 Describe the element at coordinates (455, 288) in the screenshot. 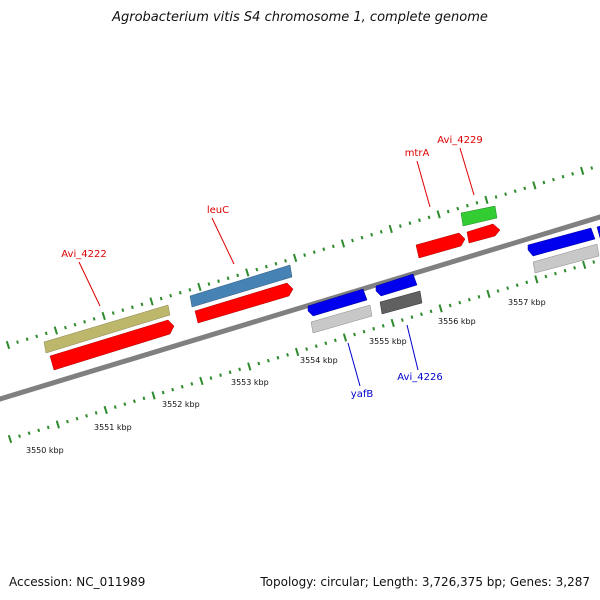

I see `lower-features` at that location.